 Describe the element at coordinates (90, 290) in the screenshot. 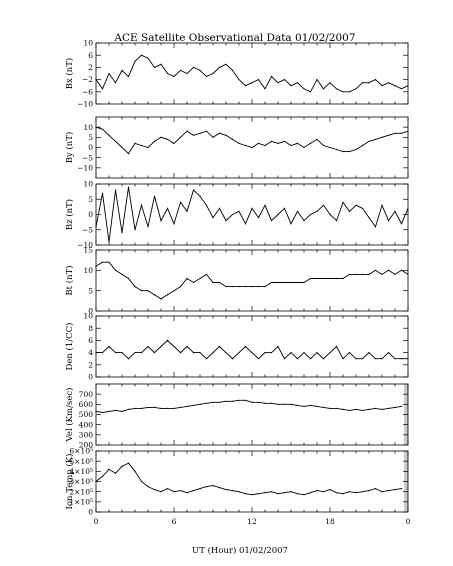

I see `panel-4-ytick-label: 5` at that location.